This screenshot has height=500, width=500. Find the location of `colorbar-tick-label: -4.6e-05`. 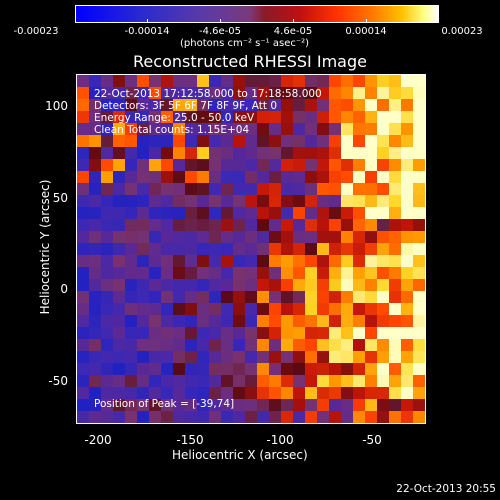

colorbar-tick-label: -4.6e-05 is located at coordinates (220, 31).